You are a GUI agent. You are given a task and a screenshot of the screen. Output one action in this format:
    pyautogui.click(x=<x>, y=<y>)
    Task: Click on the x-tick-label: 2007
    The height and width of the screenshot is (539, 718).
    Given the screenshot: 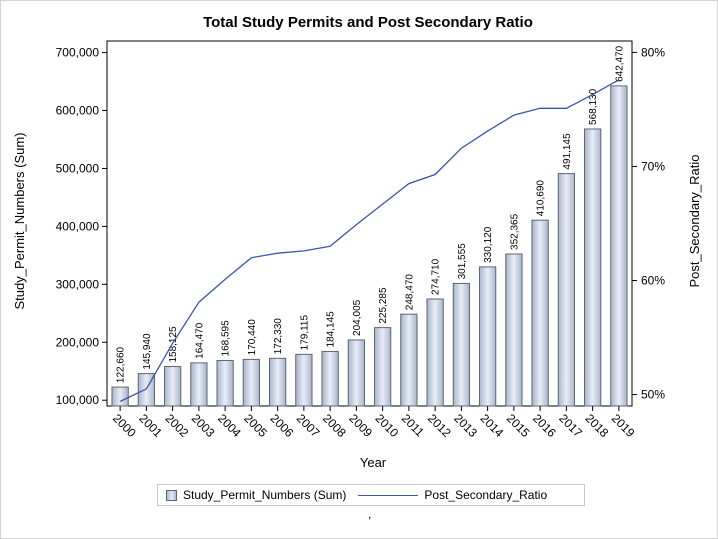 What is the action you would take?
    pyautogui.click(x=308, y=425)
    